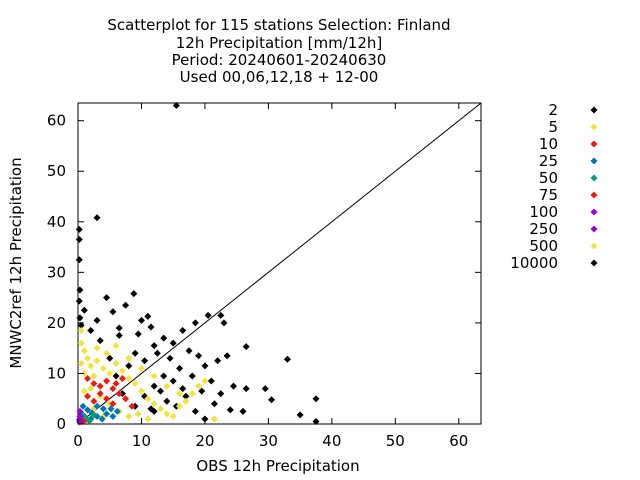  What do you see at coordinates (543, 246) in the screenshot?
I see `legend-label: 500` at bounding box center [543, 246].